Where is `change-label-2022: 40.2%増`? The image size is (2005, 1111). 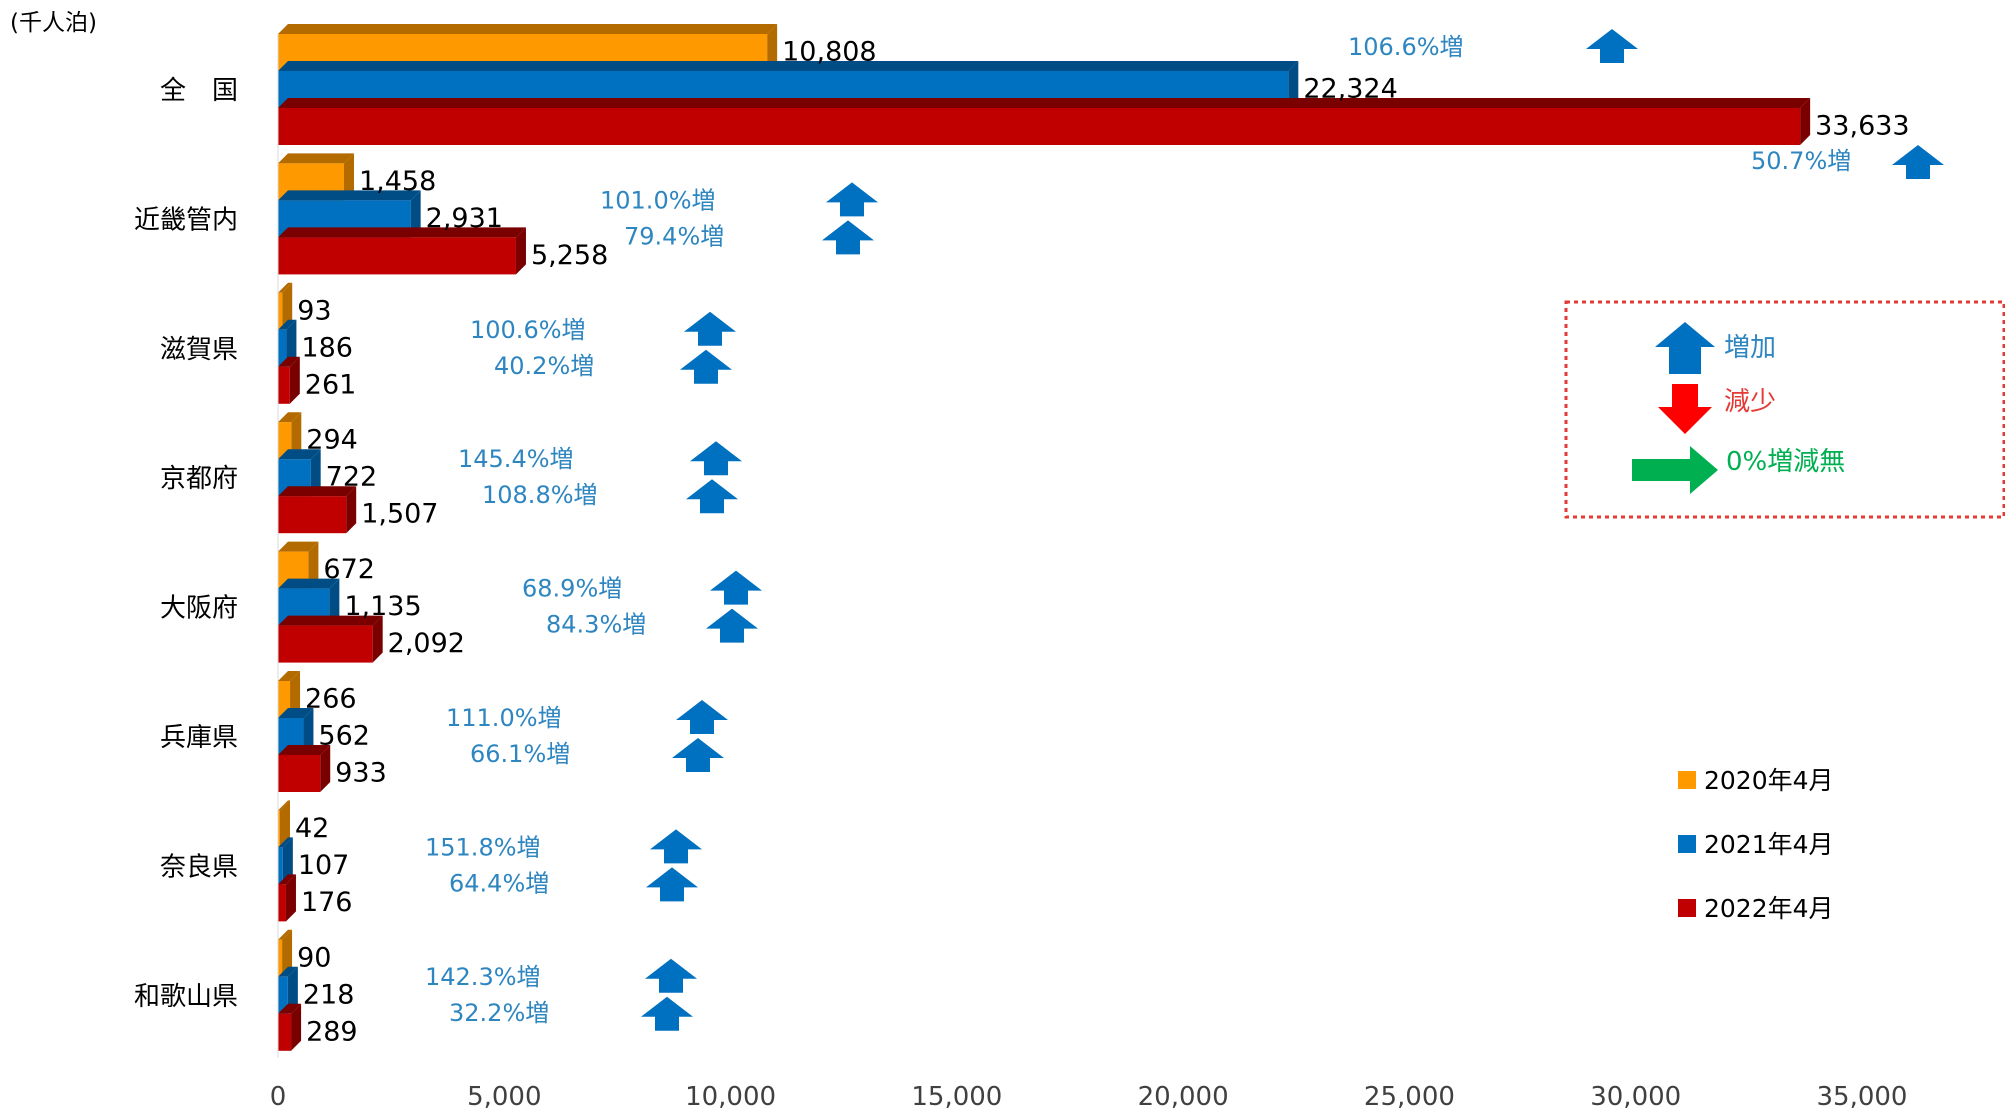 change-label-2022: 40.2%増 is located at coordinates (544, 366).